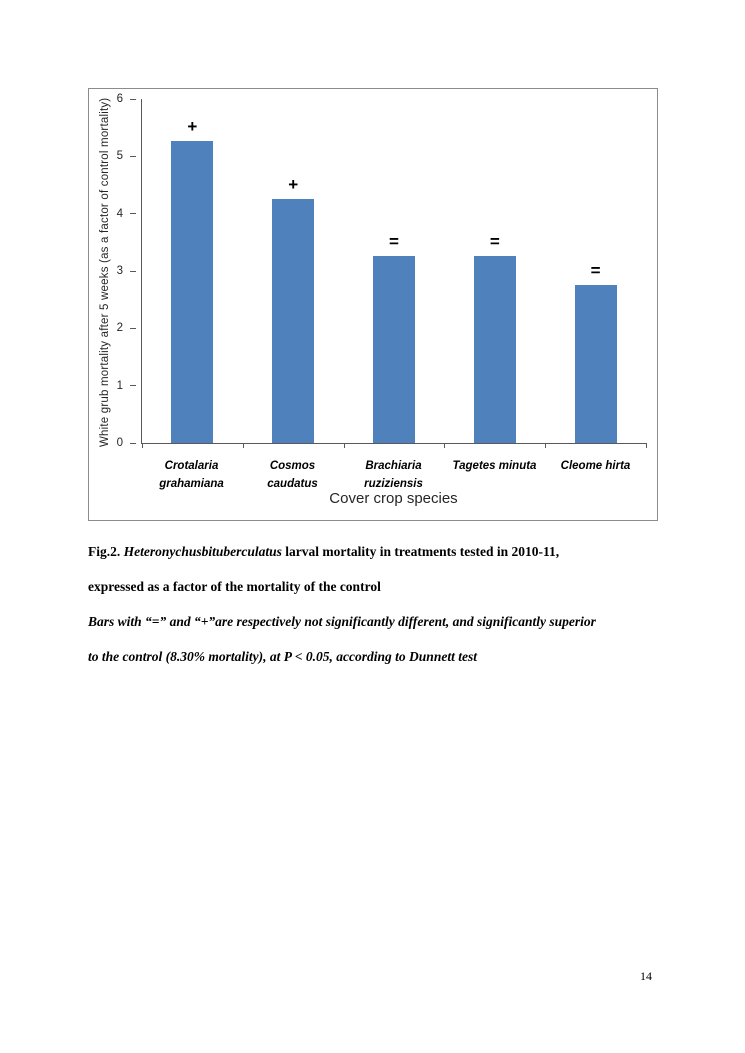 This screenshot has width=745, height=1053. I want to click on y-tick-label: 0, so click(119, 443).